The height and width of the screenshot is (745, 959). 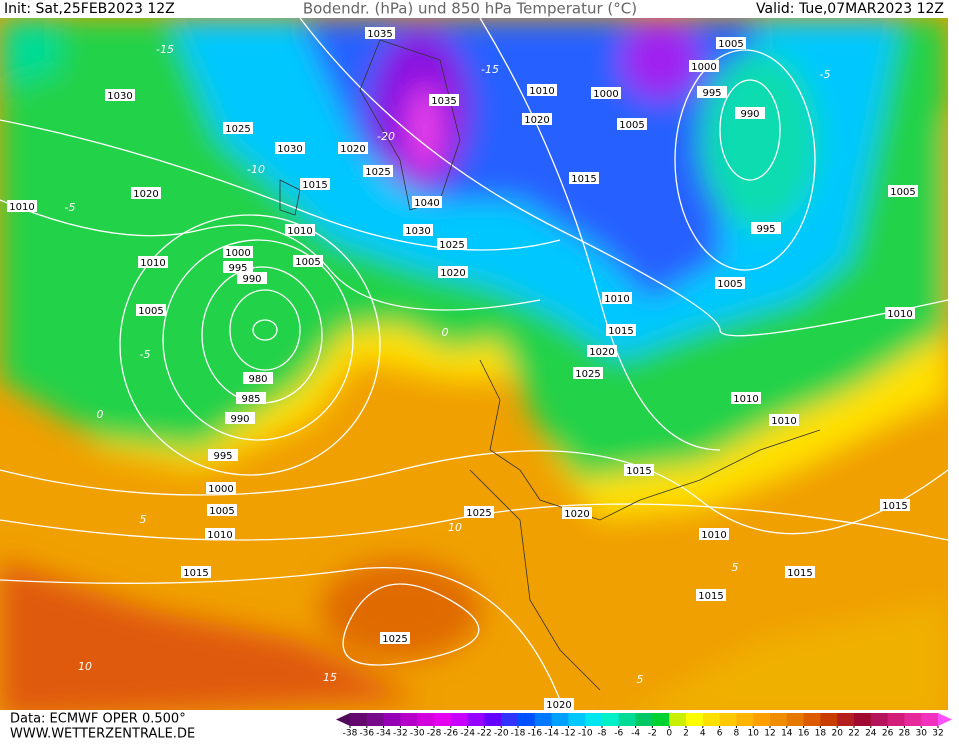 I want to click on isobar-label-text: 1035, so click(x=443, y=101).